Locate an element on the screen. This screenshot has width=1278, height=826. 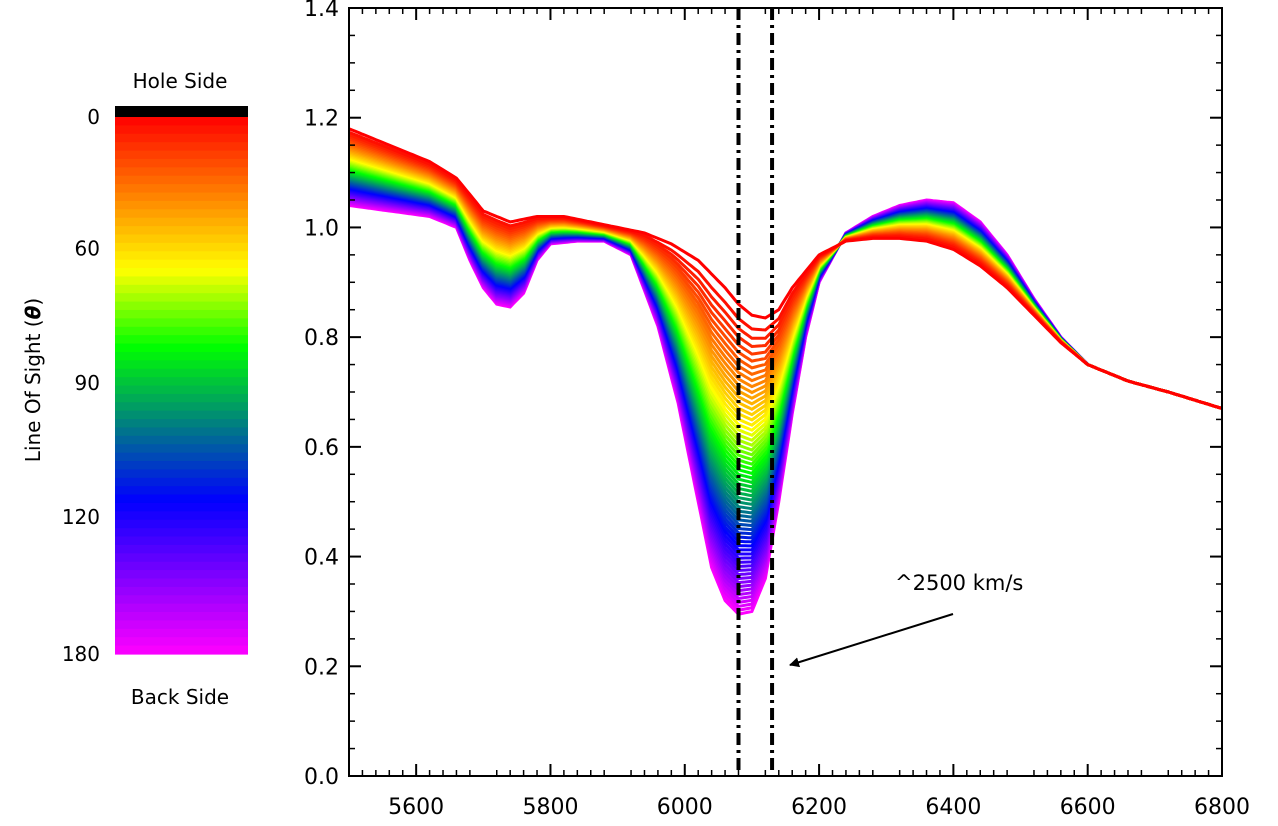
colorbar-top-title: Hole Side is located at coordinates (180, 81).